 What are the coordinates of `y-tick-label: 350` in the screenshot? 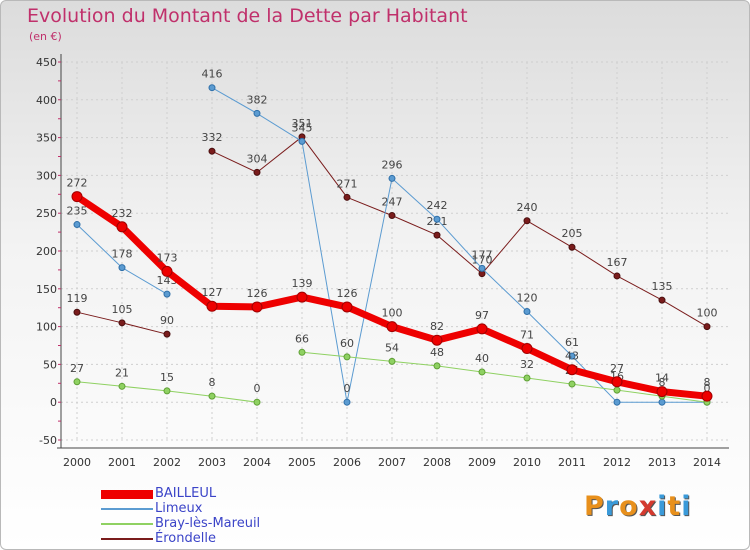 It's located at (46, 138).